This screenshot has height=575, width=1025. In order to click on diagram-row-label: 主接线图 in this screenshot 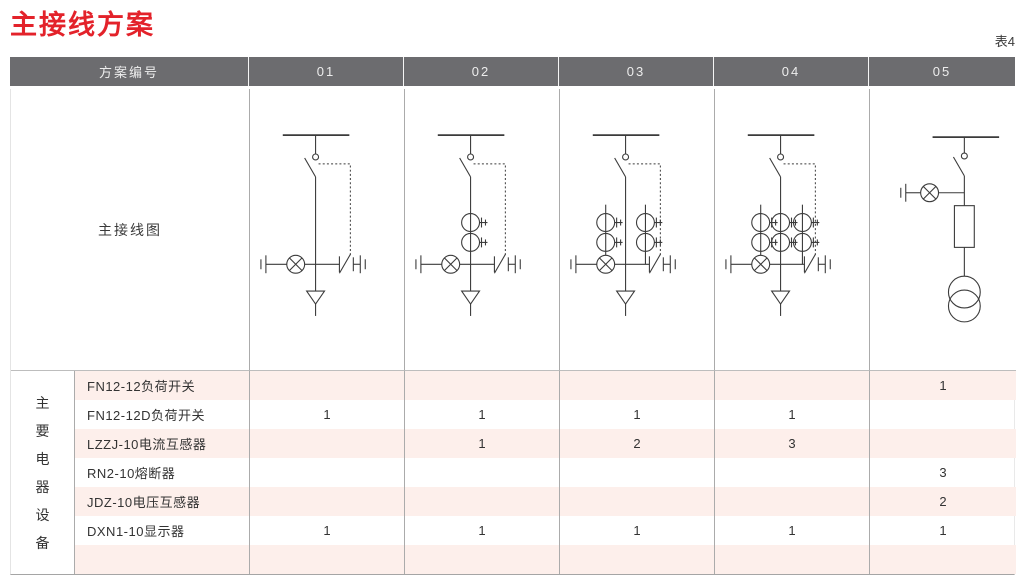, I will do `click(130, 230)`.